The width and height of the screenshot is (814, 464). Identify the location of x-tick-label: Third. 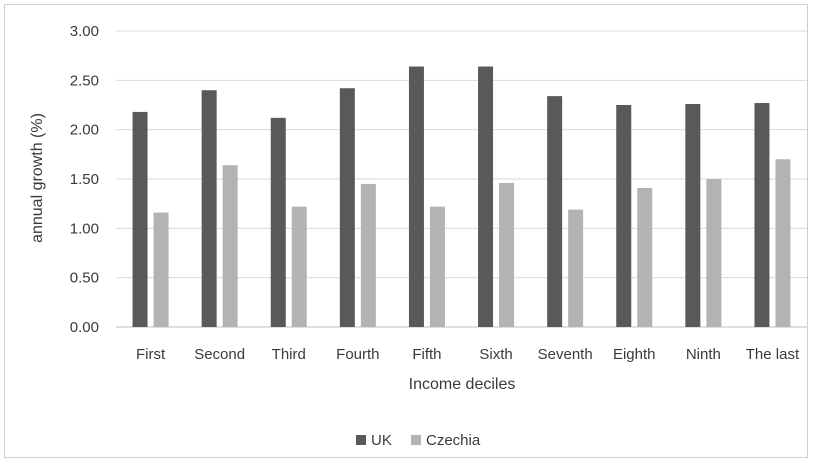
(289, 354).